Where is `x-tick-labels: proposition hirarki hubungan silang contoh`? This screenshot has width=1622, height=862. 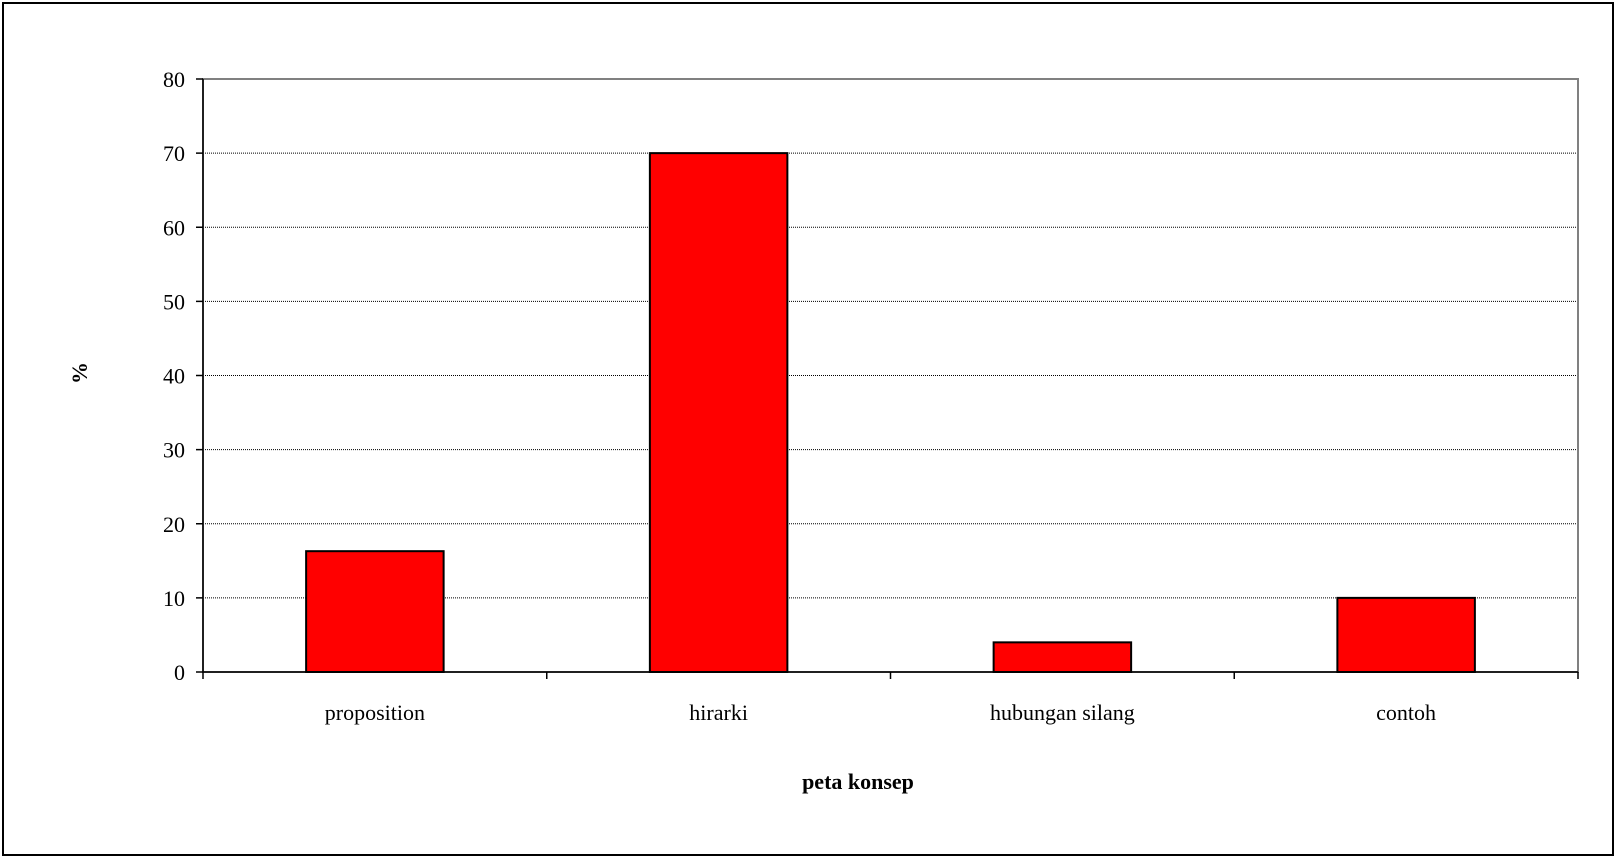 x-tick-labels: proposition hirarki hubungan silang contoh is located at coordinates (880, 712).